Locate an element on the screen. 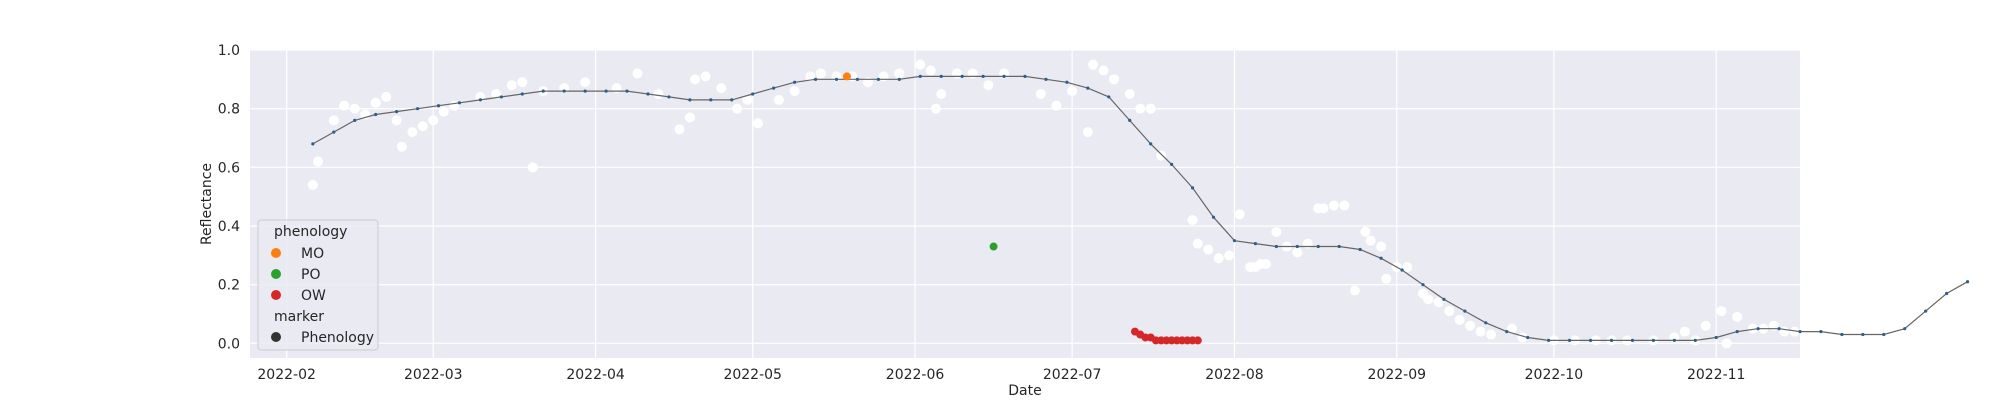 The height and width of the screenshot is (400, 2000). legend-phenology-marker is located at coordinates (276, 337).